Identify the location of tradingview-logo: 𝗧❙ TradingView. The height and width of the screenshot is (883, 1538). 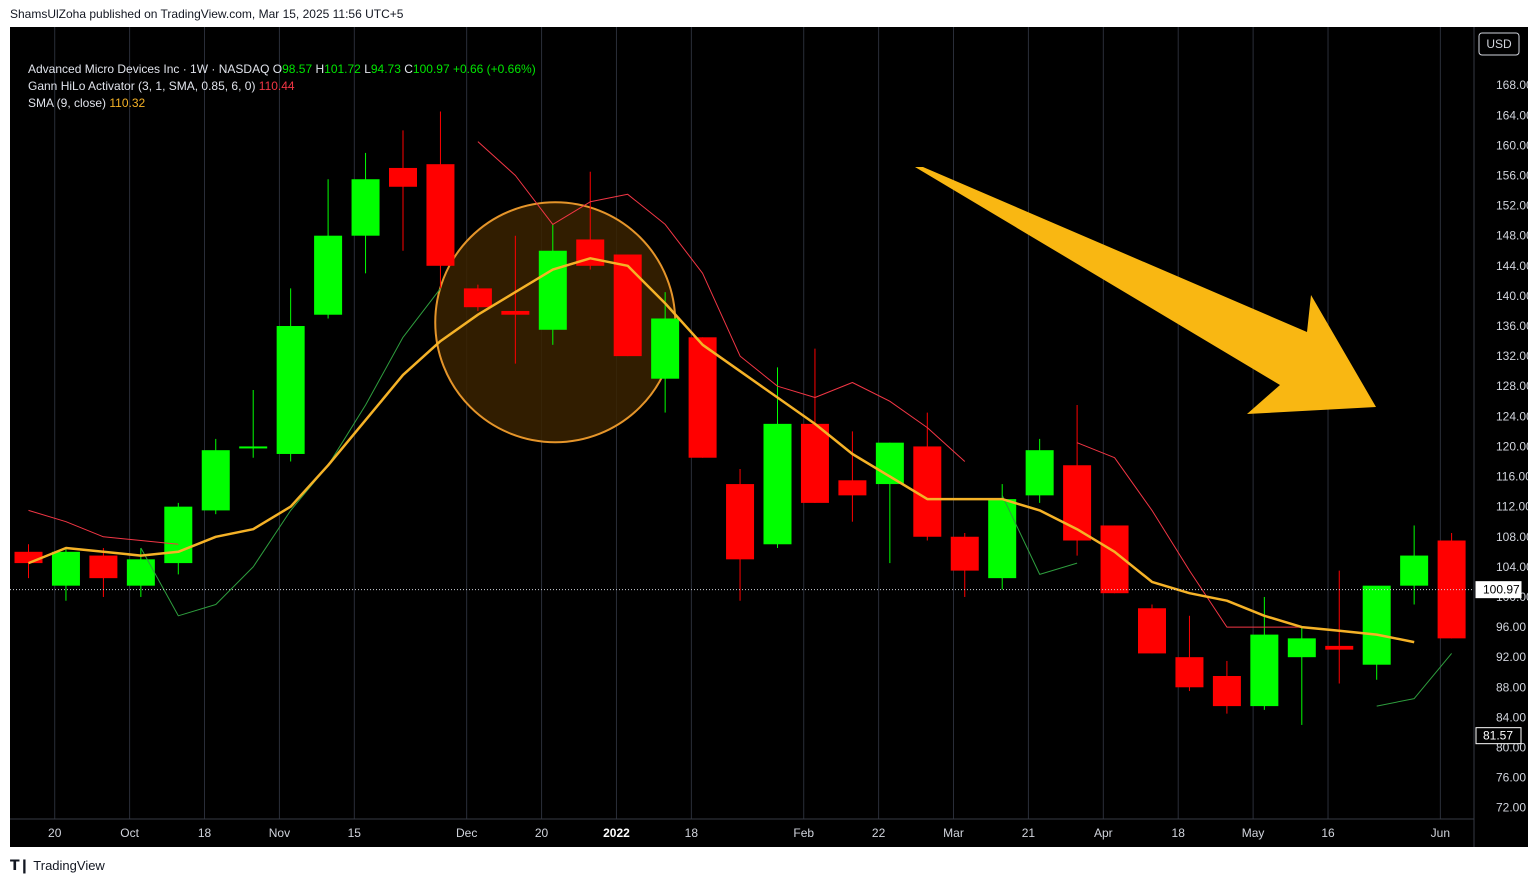
(57, 865).